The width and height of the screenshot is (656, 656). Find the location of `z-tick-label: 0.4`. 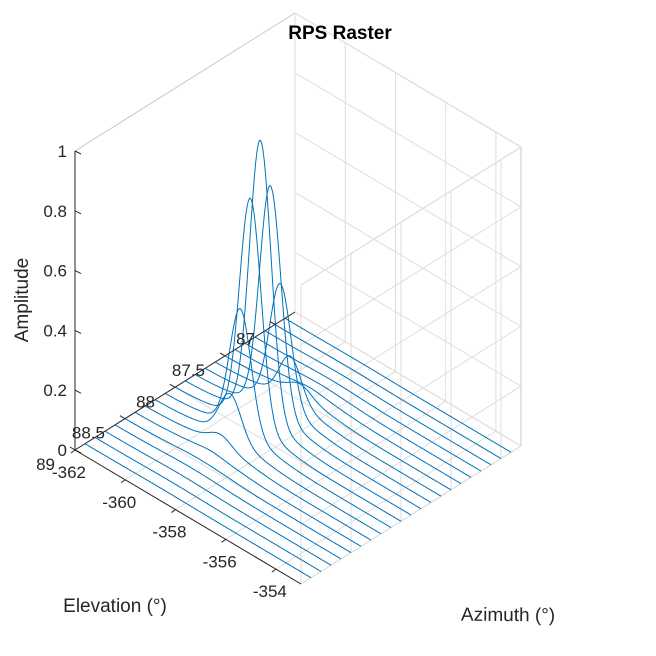

z-tick-label: 0.4 is located at coordinates (55, 330).